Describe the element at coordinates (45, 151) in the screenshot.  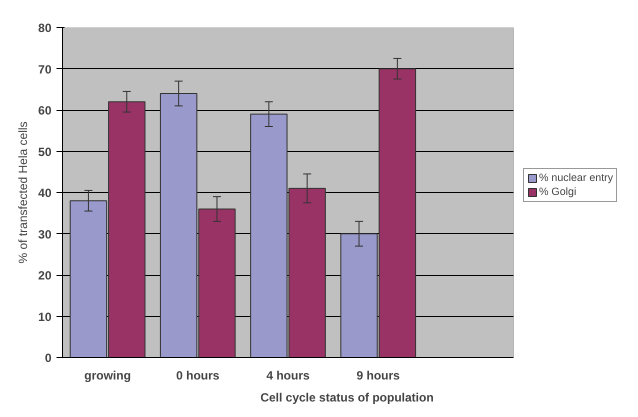
I see `y-tick-label: 50` at that location.